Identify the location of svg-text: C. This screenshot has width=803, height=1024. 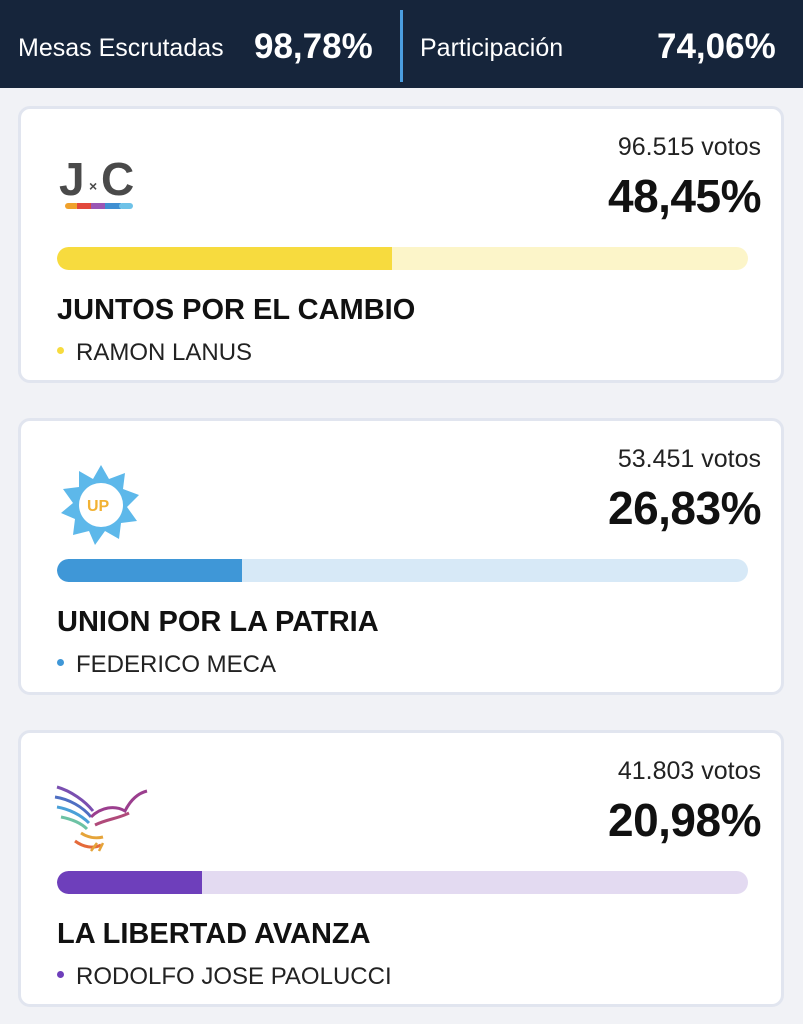
(117, 179).